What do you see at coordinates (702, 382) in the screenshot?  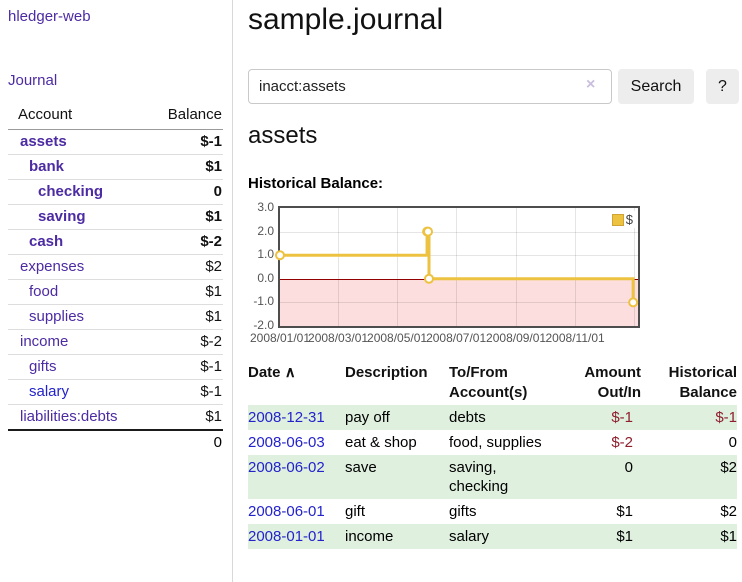 I see `balance-column-header: Historical Balance` at bounding box center [702, 382].